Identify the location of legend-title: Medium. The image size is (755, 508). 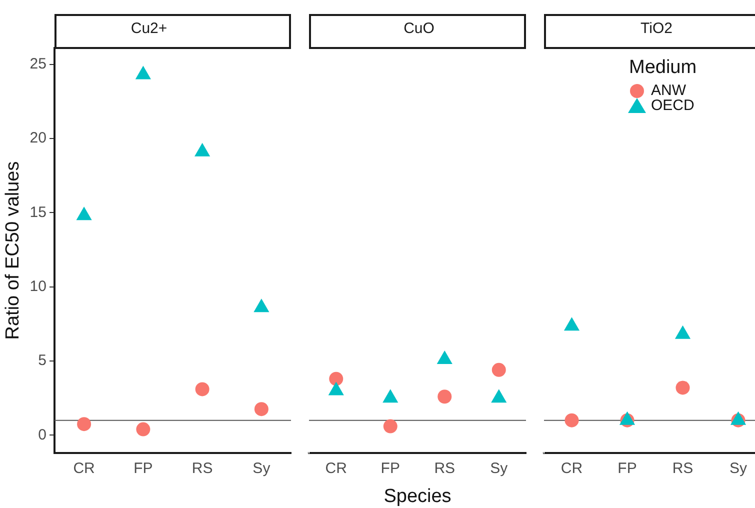
(663, 67).